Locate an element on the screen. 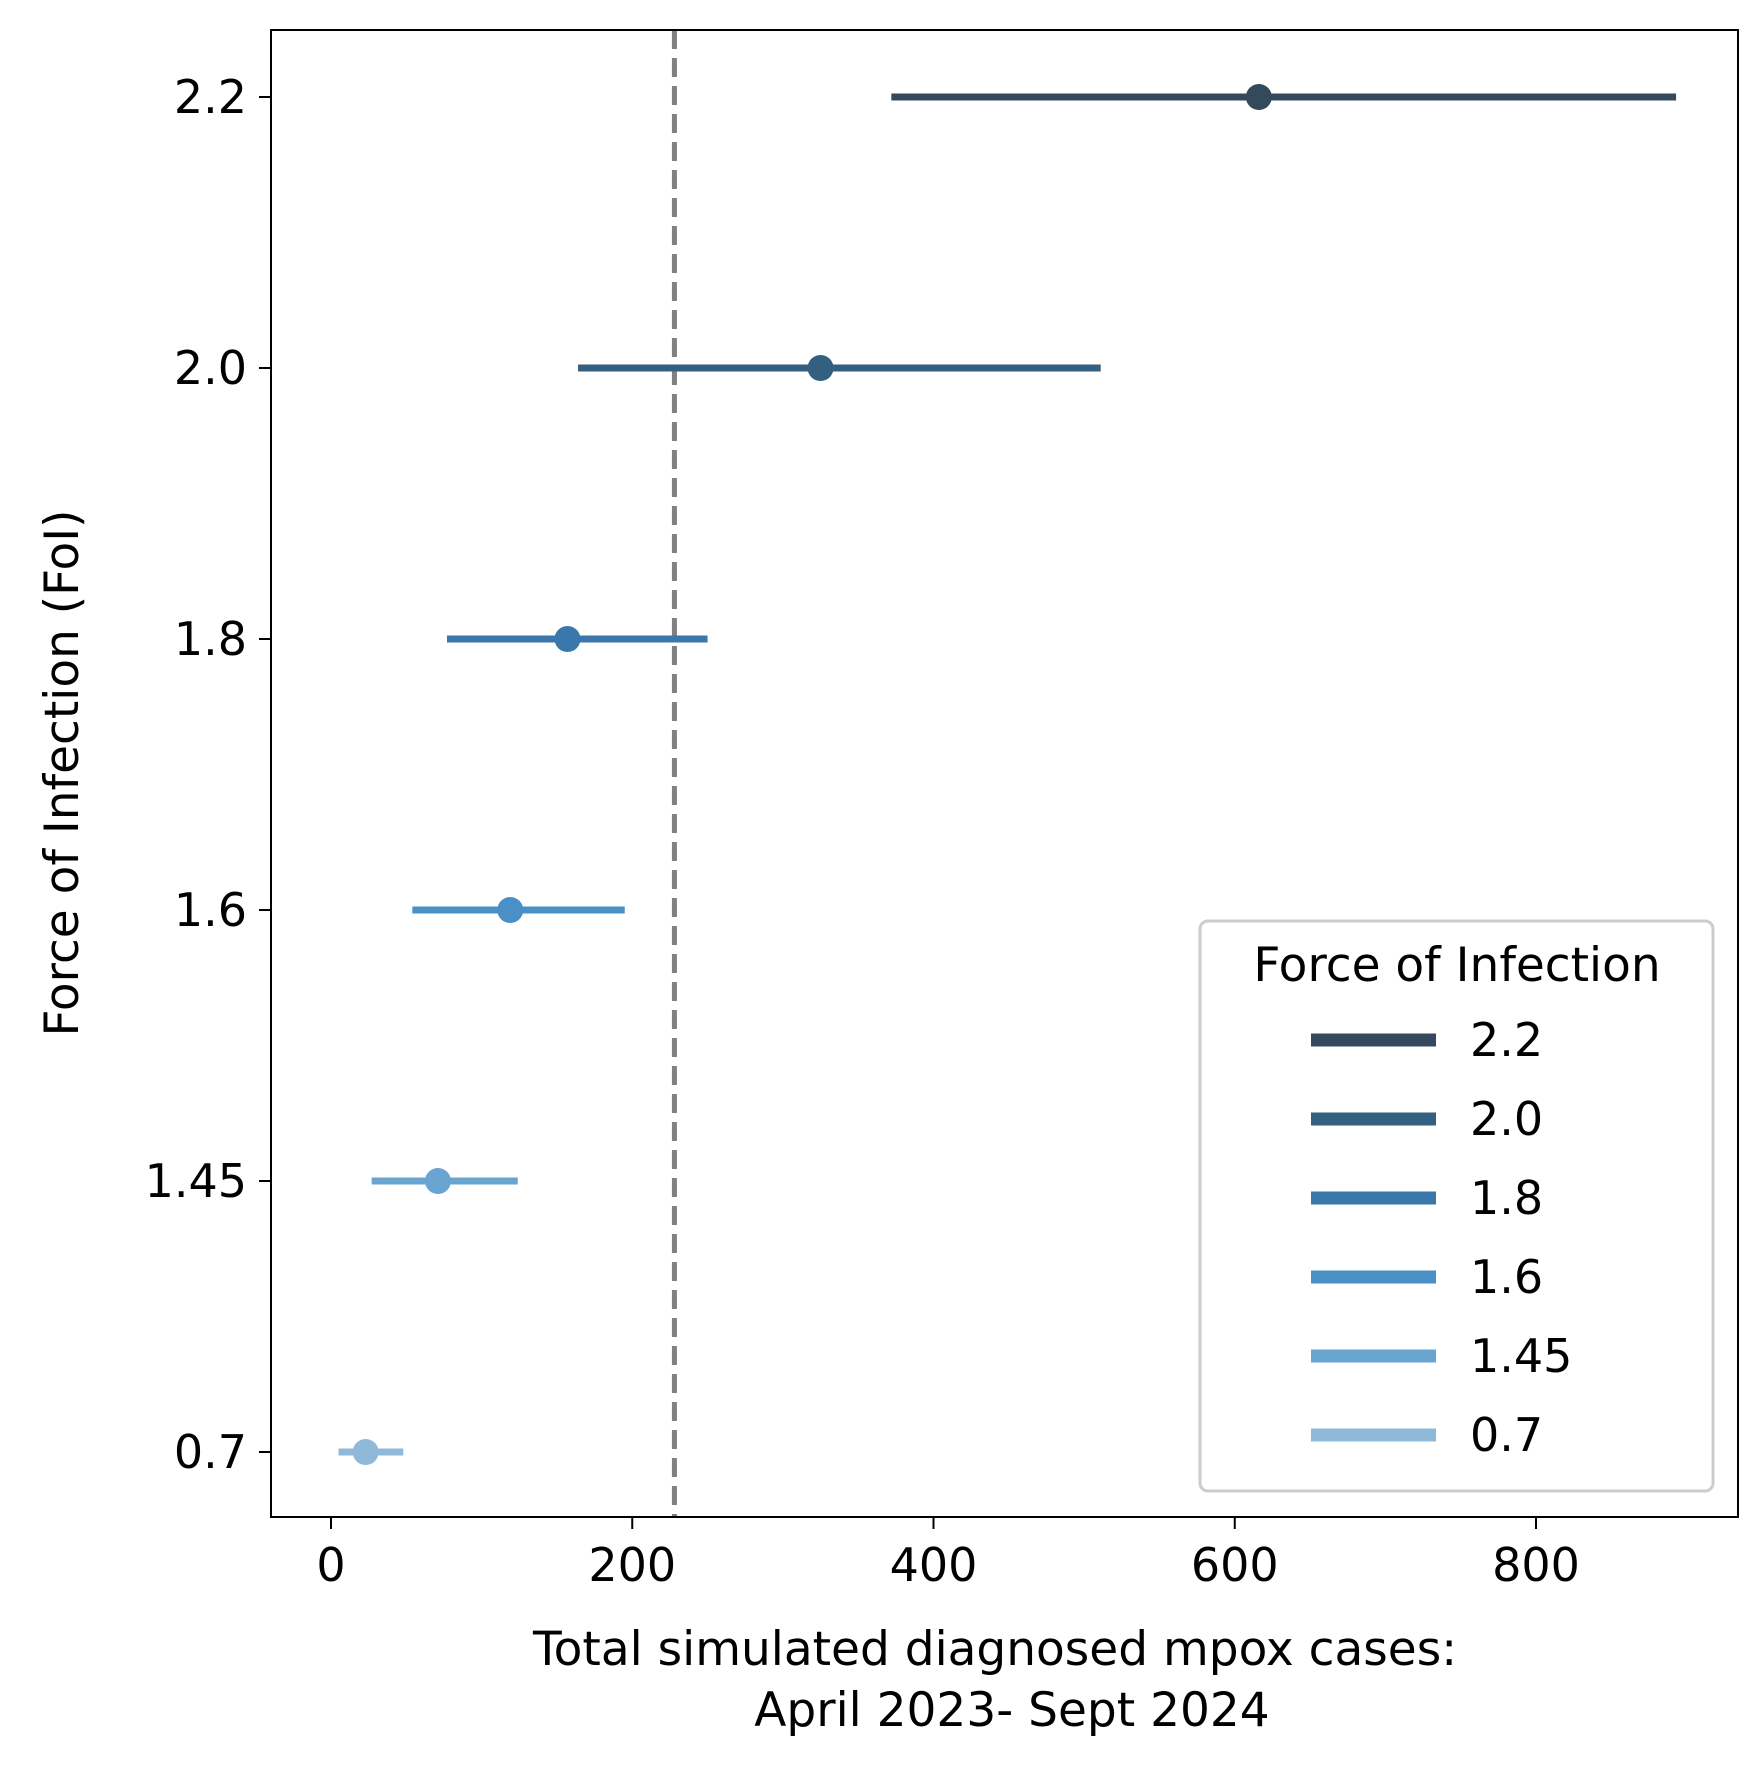  legend-label: 1.6 is located at coordinates (1506, 1277).